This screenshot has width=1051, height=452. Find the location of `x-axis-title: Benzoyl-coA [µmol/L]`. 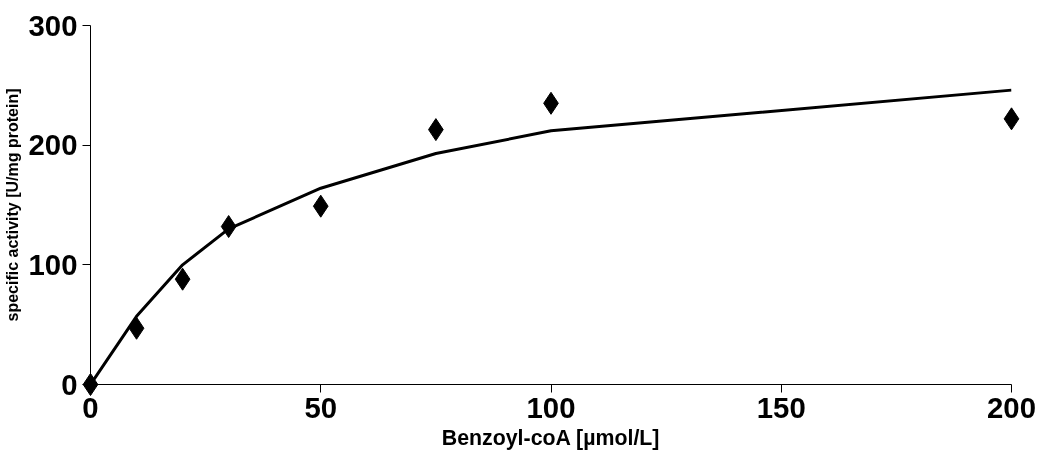

x-axis-title: Benzoyl-coA [µmol/L] is located at coordinates (550, 437).